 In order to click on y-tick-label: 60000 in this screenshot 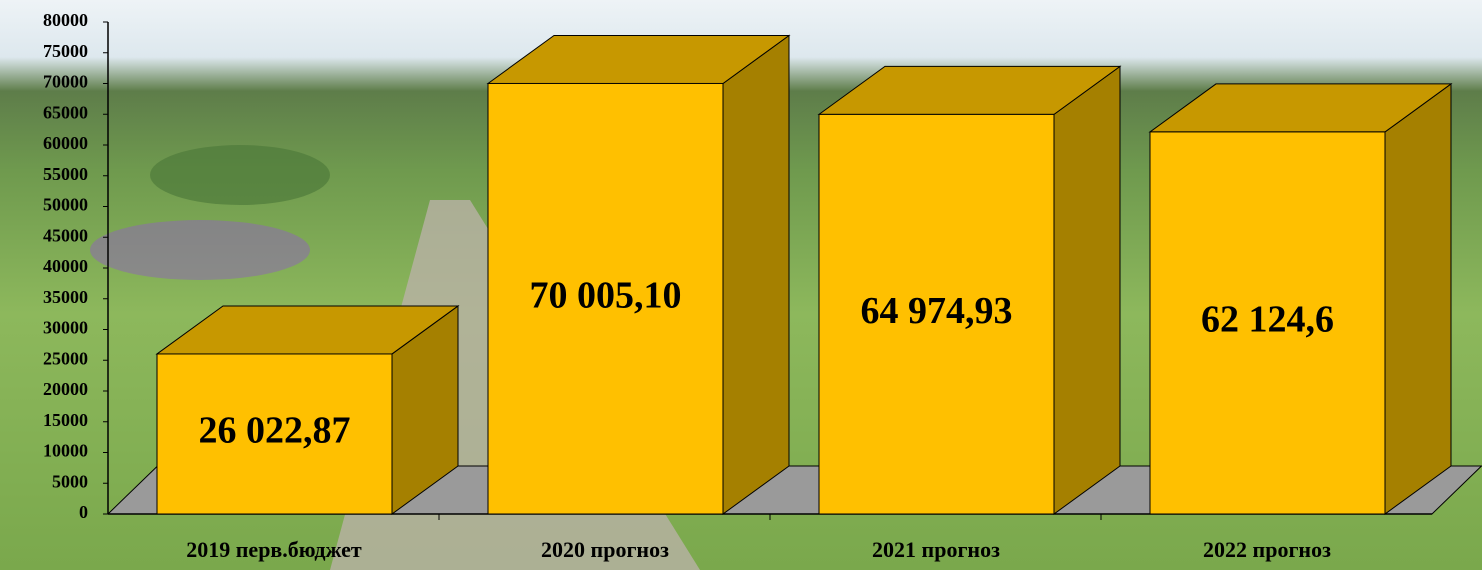, I will do `click(65, 143)`.